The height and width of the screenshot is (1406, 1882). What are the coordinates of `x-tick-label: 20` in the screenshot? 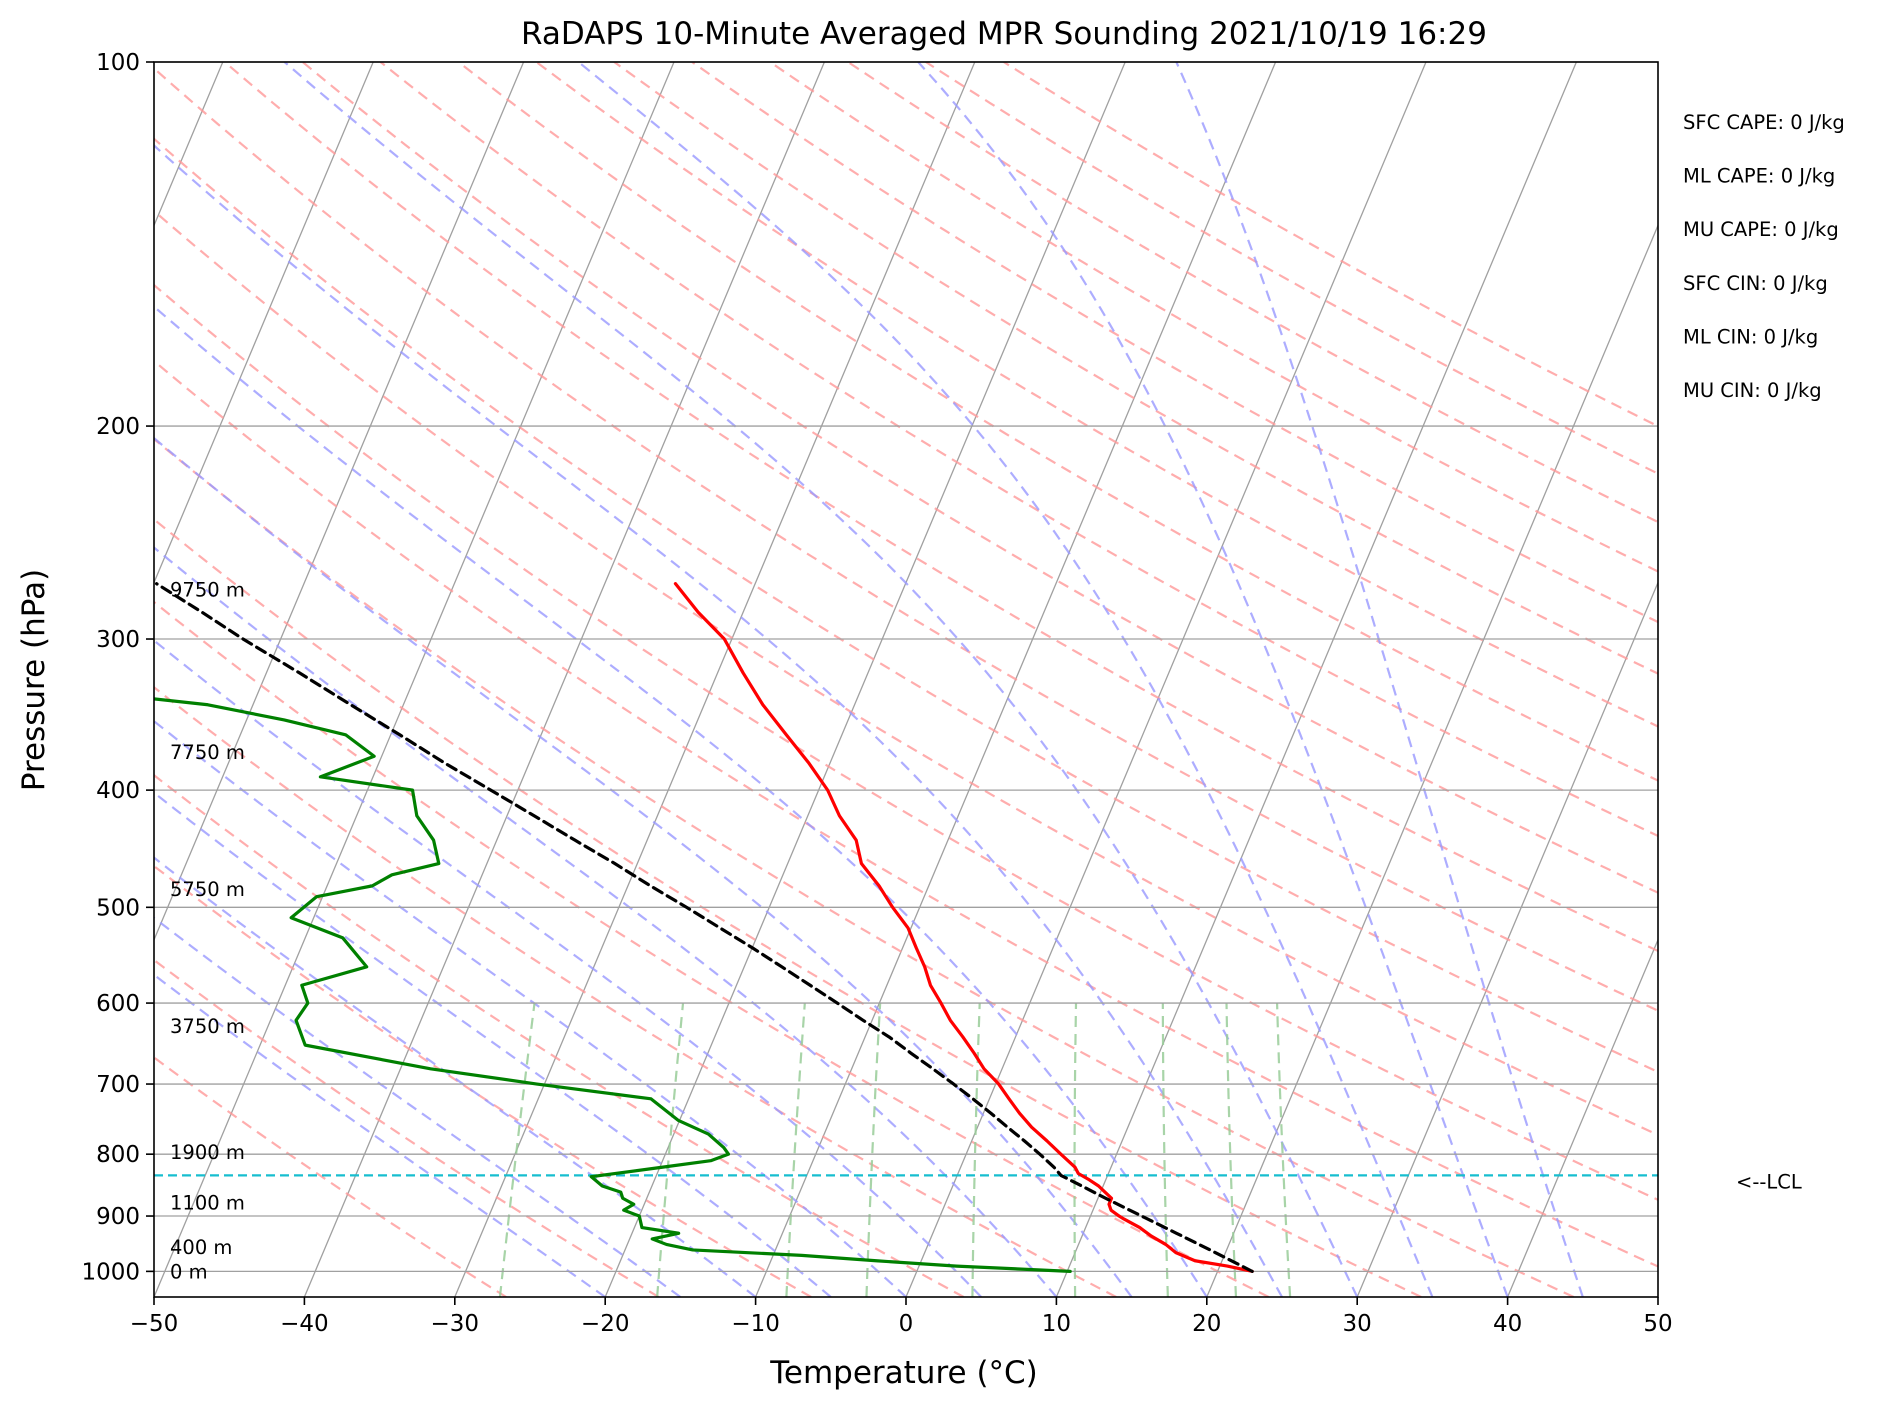 It's located at (1206, 1324).